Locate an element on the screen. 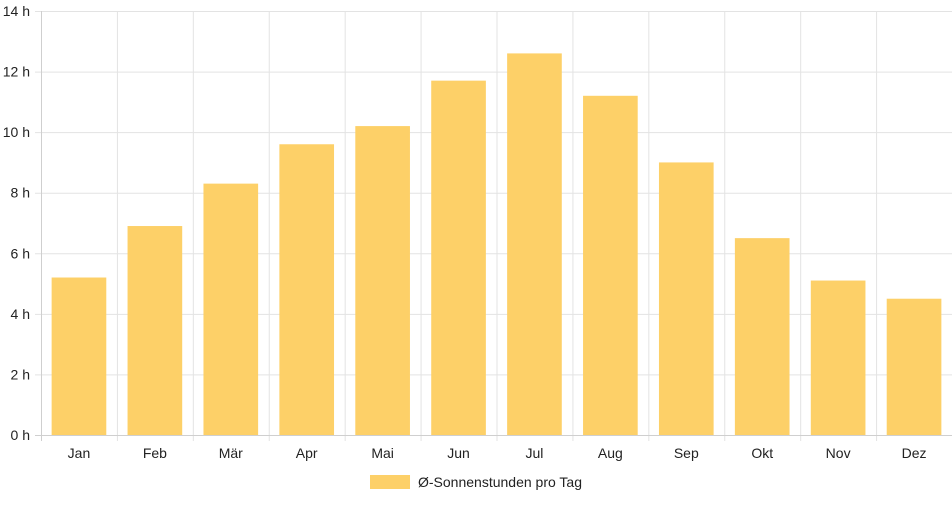 The width and height of the screenshot is (952, 505). x-tick-label: Nov is located at coordinates (838, 453).